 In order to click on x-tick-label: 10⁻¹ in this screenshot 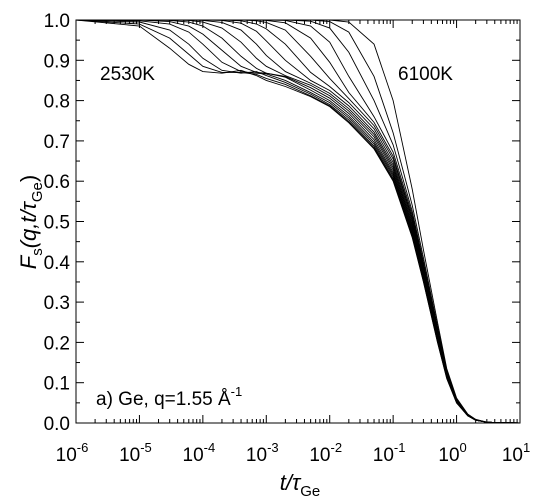, I will do `click(389, 453)`.